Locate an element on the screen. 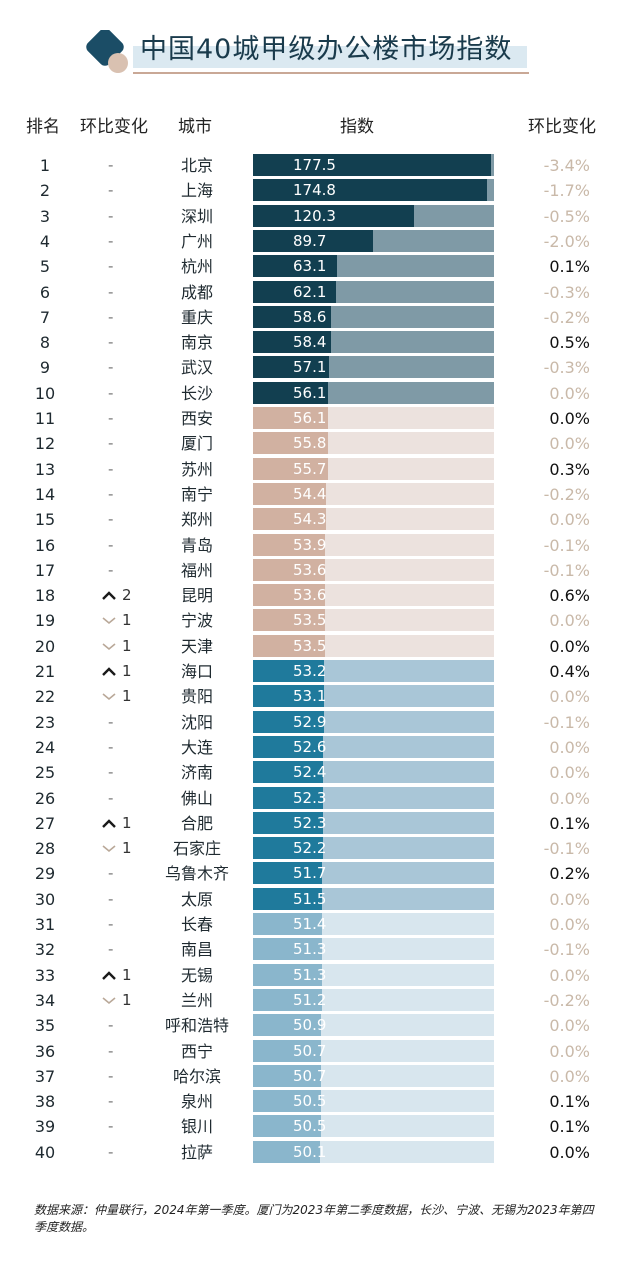  bar-value-label: 57.1 is located at coordinates (310, 367).